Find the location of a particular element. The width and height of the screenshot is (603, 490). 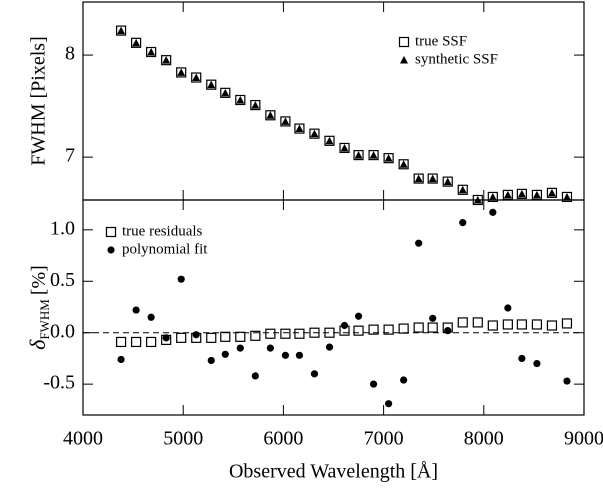

x-tick-label: 6000 is located at coordinates (283, 439).